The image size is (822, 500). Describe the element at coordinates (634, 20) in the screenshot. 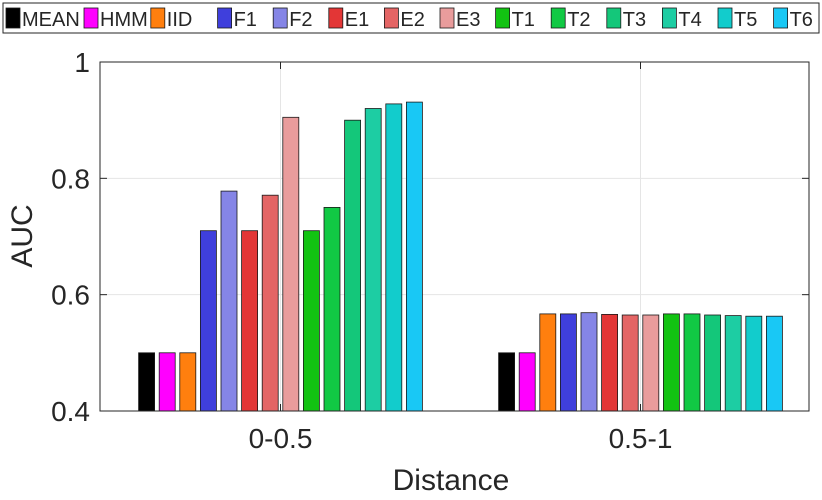

I see `legend-label-t3: T3` at that location.